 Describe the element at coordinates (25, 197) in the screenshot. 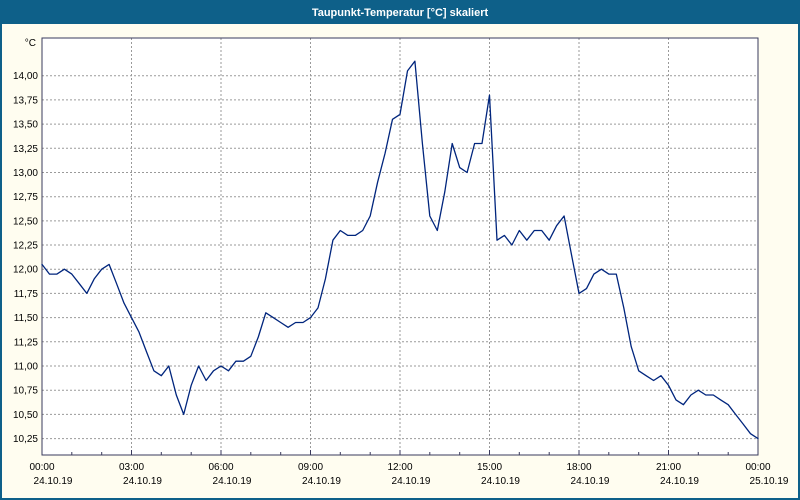

I see `svg-text: 12,75` at that location.